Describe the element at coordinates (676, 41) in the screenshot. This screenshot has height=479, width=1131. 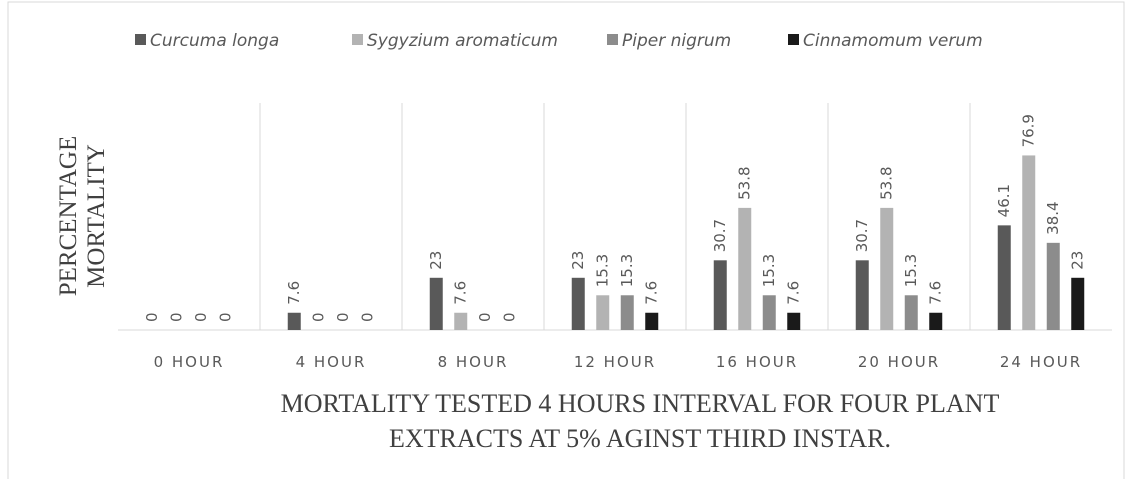
I see `legend-label: Piper nigrum` at that location.